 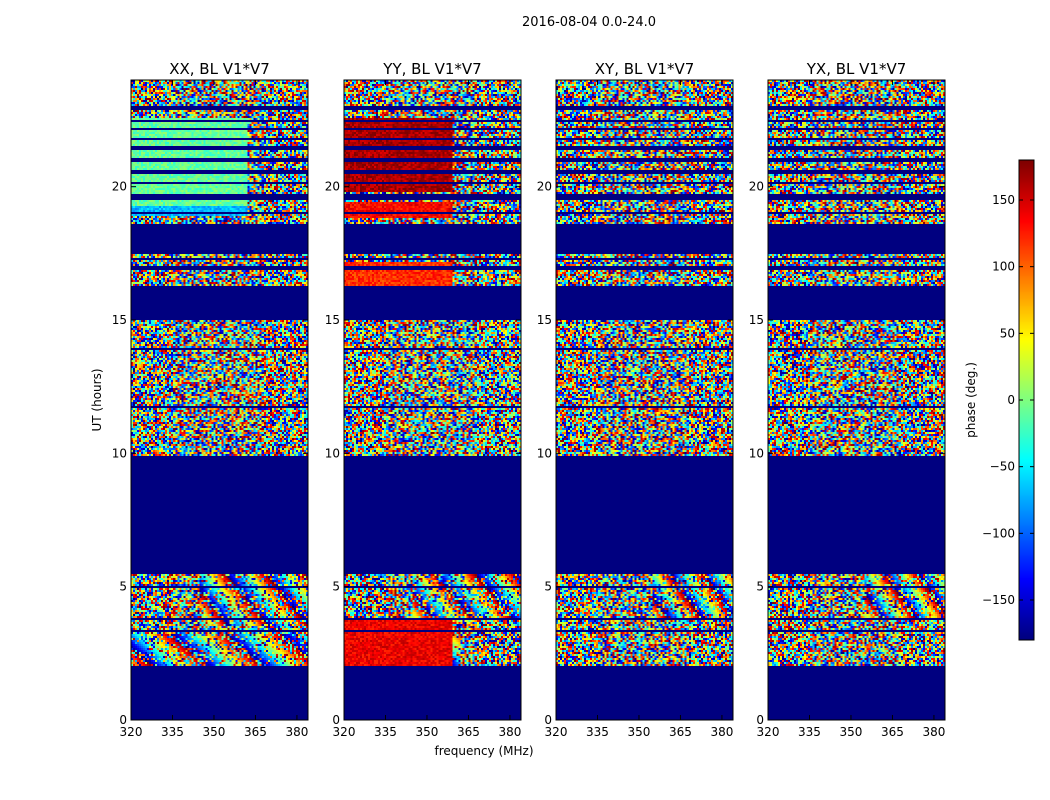 I want to click on figure-title: 2016-08-04 0.0-24.0, so click(x=589, y=22).